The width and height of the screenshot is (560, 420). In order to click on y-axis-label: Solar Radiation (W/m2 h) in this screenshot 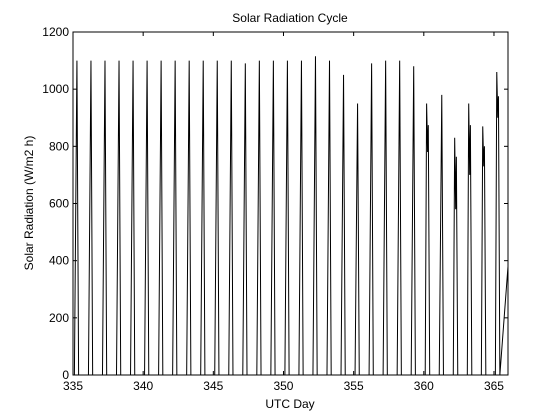, I will do `click(29, 203)`.